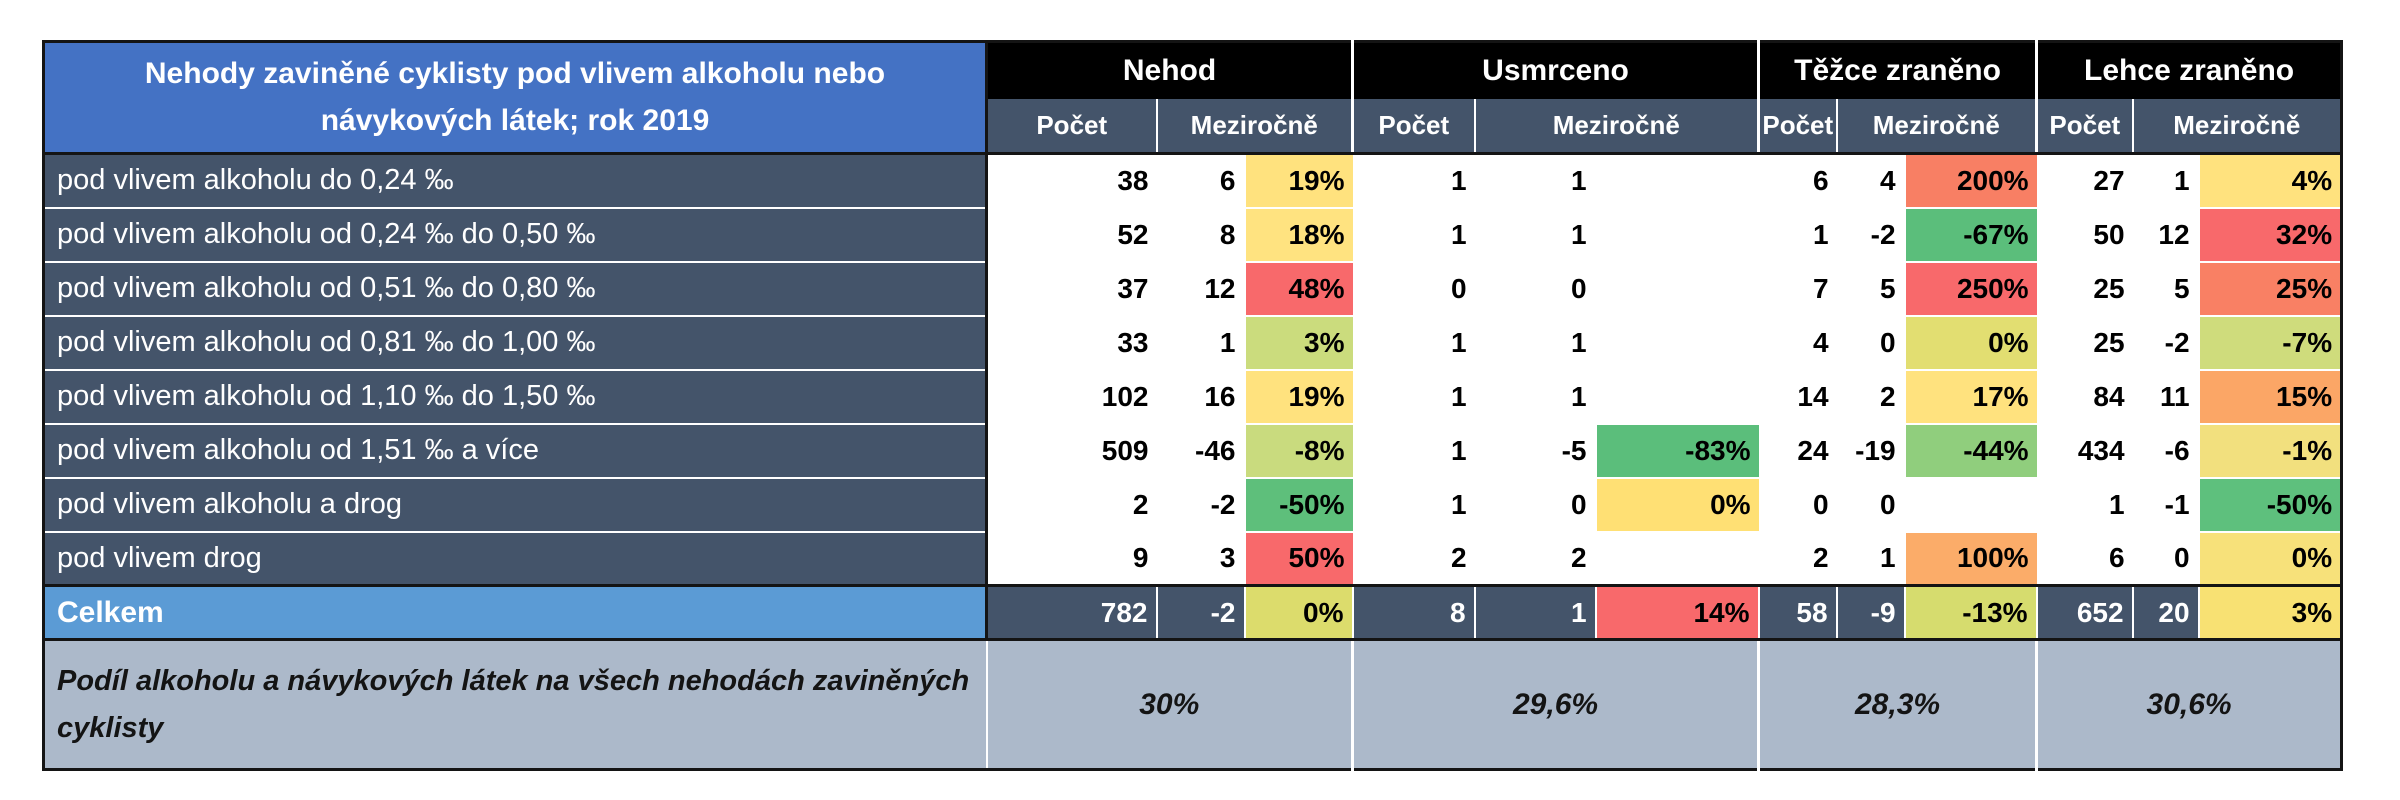 The width and height of the screenshot is (2400, 800). I want to click on row-label: pod vlivem alkoholu od 1,10 ‰ do 1,50 ‰, so click(515, 397).